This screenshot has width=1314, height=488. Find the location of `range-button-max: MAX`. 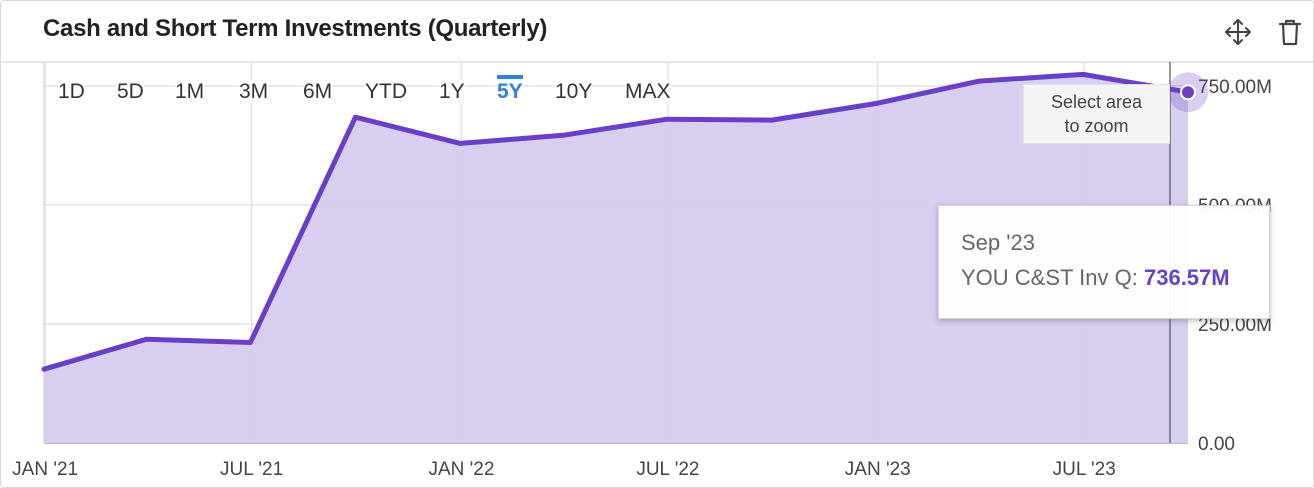

range-button-max: MAX is located at coordinates (648, 92).